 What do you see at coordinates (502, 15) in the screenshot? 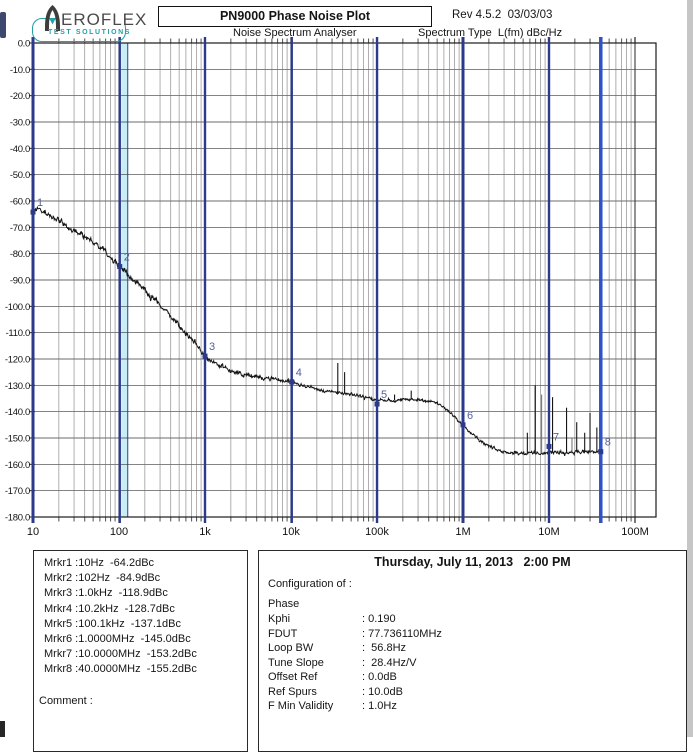
I see `software-revision: Rev 4.5.2 03/03/03` at bounding box center [502, 15].